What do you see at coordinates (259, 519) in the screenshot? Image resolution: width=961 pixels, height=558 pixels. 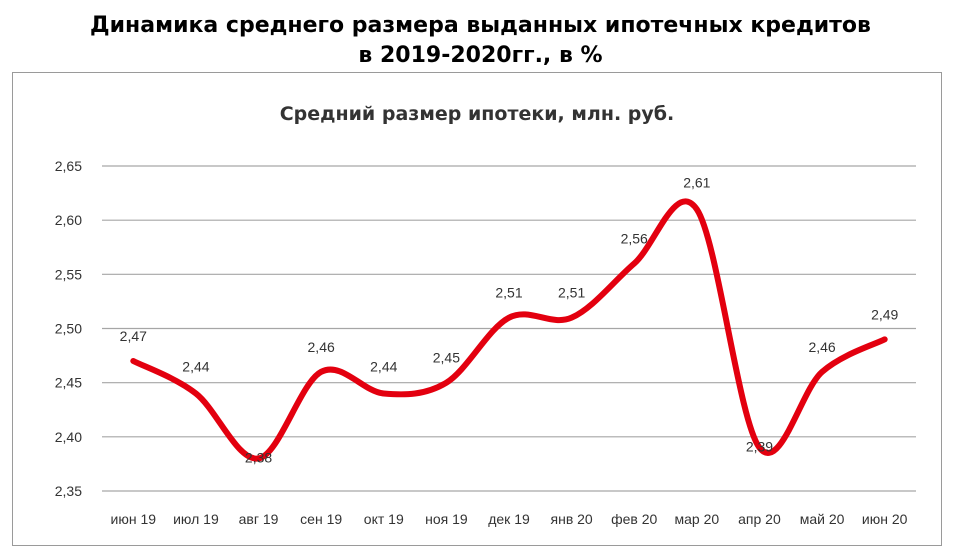 I see `x-tick-label: авг 19` at bounding box center [259, 519].